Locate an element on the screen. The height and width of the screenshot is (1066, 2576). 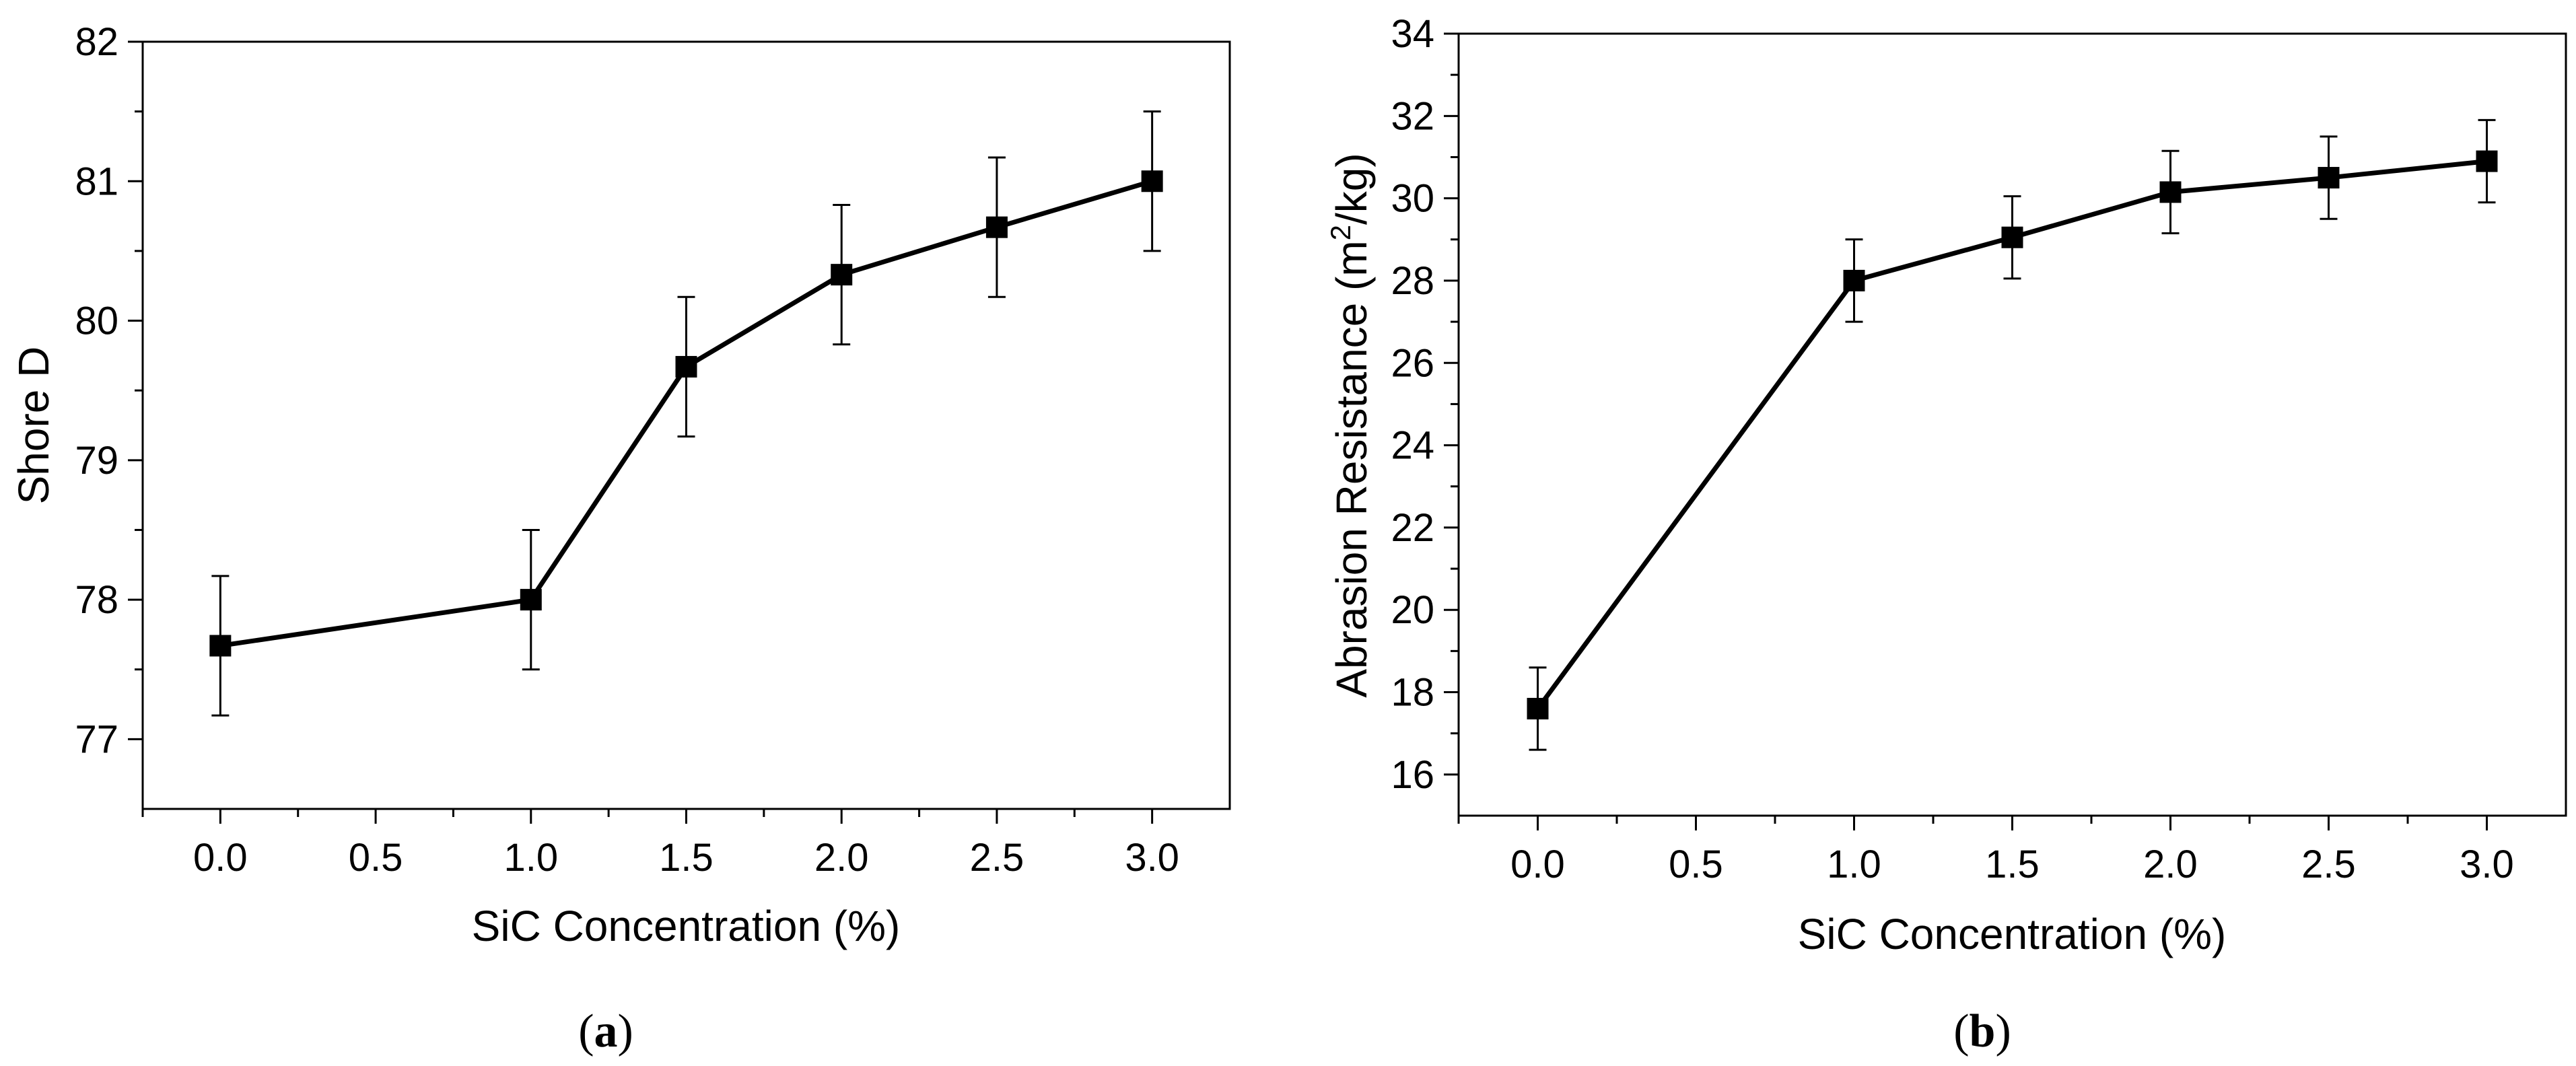
x-tick-label-b: 1.5 is located at coordinates (2012, 864).